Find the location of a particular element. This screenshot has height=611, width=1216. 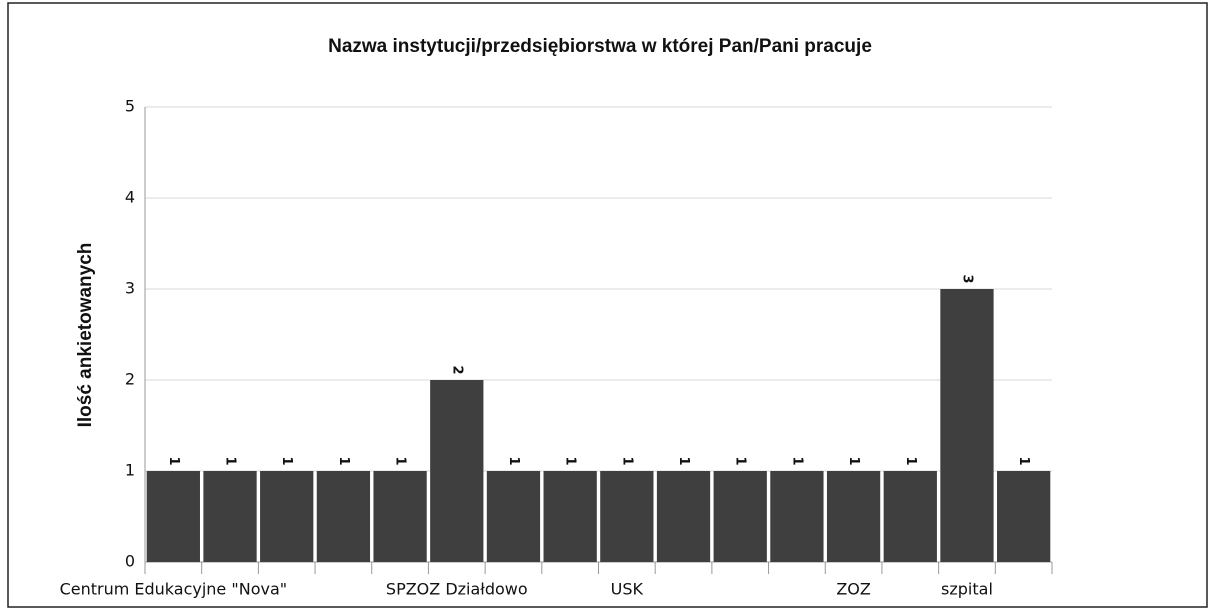

y-tick-label: 4 is located at coordinates (130, 197).